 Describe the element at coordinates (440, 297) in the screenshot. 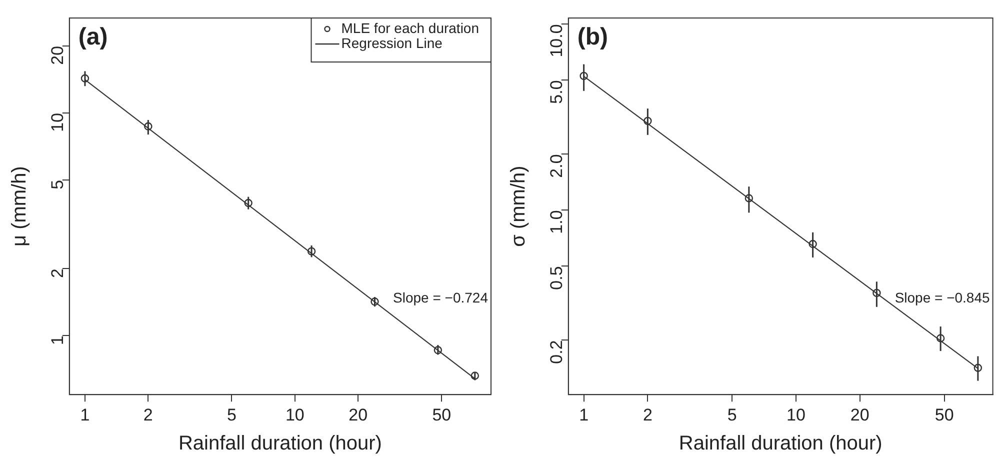

I see `annotation: Slope = −0.724` at that location.